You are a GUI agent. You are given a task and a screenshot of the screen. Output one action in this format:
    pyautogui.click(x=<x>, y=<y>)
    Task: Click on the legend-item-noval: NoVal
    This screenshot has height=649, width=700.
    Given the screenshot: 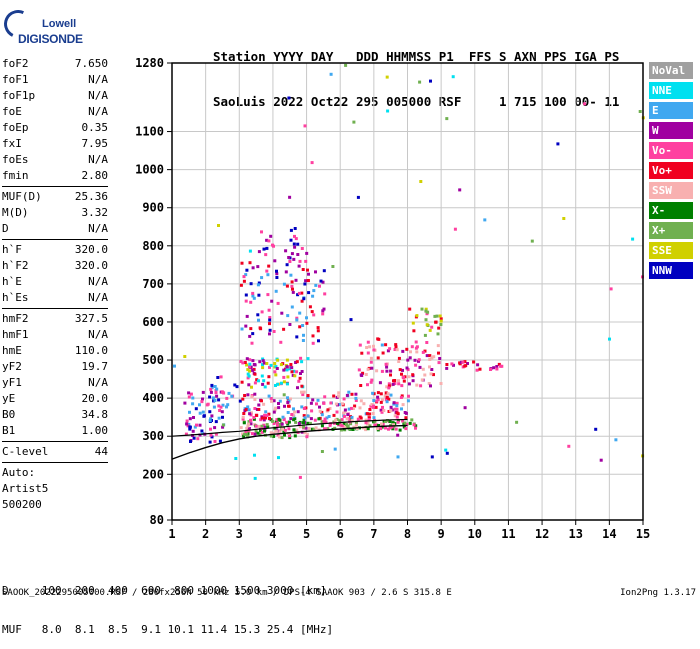 What is the action you would take?
    pyautogui.click(x=671, y=70)
    